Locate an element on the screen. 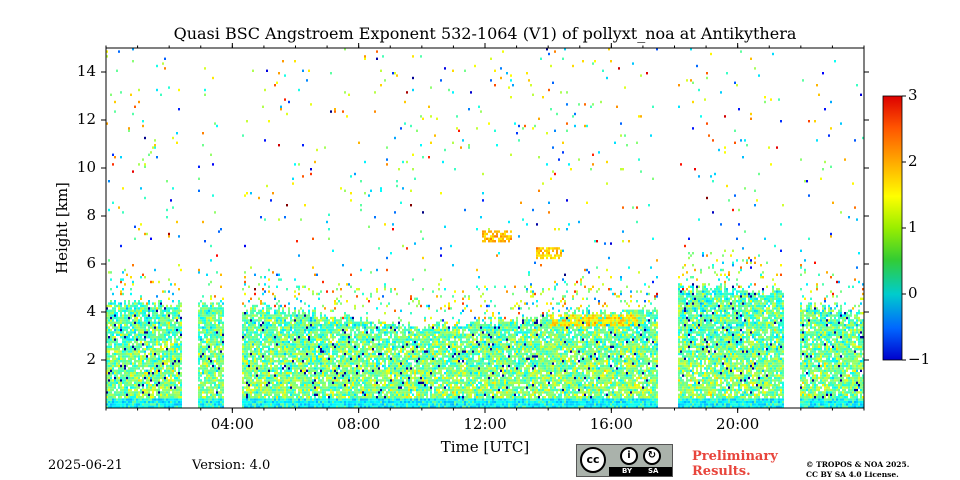  heatmap-cell-2026 is located at coordinates (219, 363).